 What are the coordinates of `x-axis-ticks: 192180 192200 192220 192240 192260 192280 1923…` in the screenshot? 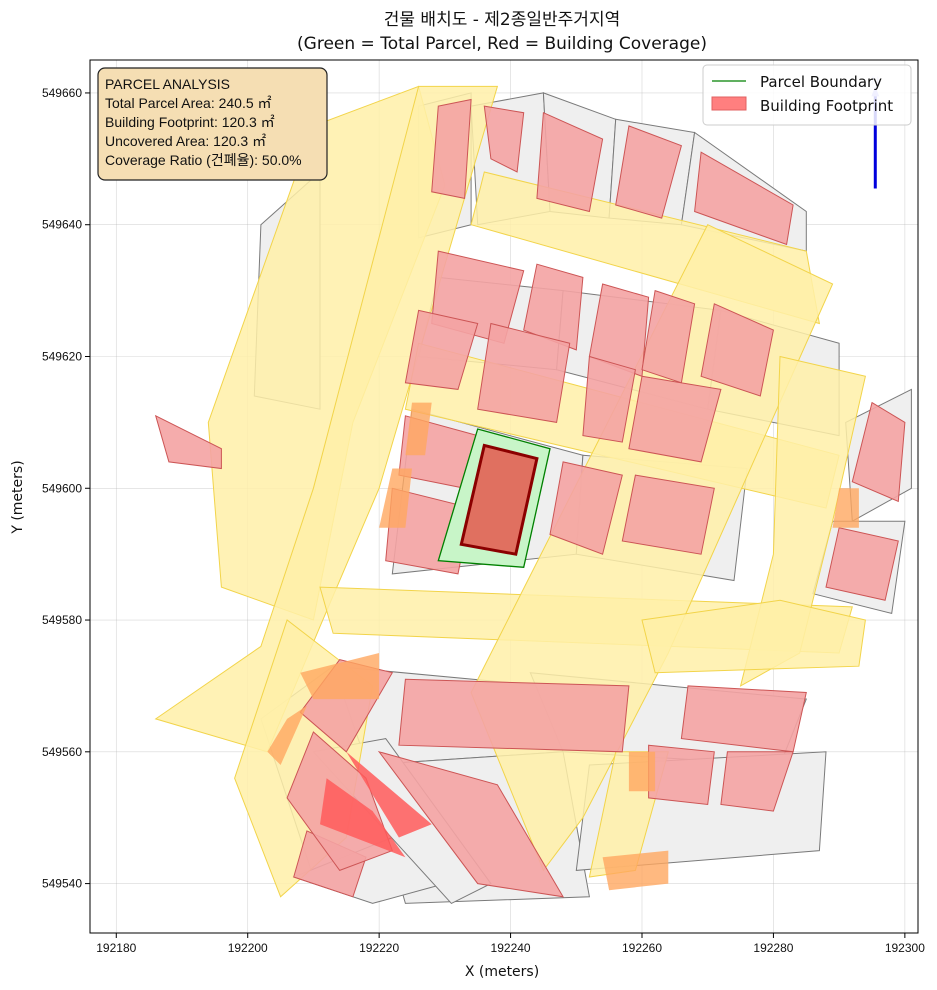 It's located at (510, 944).